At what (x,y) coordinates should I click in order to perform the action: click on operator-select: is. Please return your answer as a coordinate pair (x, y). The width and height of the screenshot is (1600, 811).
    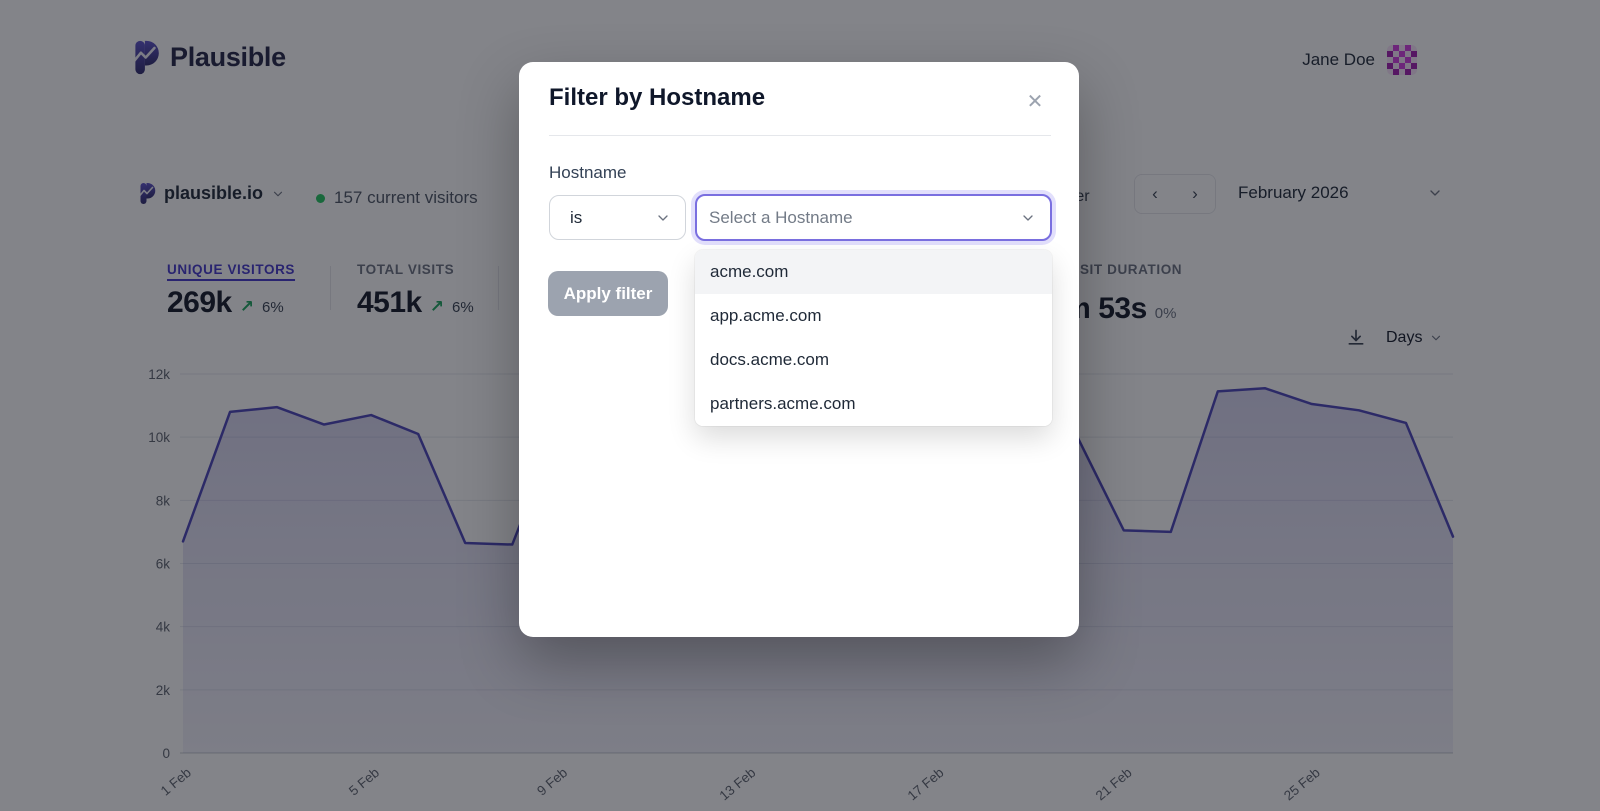
    Looking at the image, I should click on (617, 217).